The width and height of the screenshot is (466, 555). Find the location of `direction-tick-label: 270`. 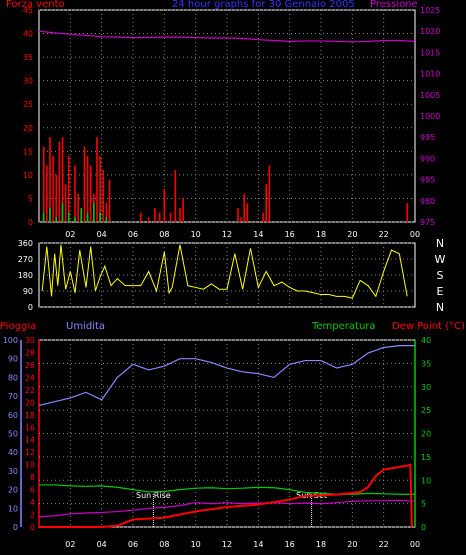

direction-tick-label: 270 is located at coordinates (25, 259).